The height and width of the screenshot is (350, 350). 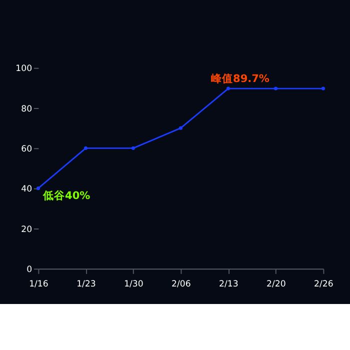 What do you see at coordinates (26, 109) in the screenshot?
I see `y-tick-label: 80` at bounding box center [26, 109].